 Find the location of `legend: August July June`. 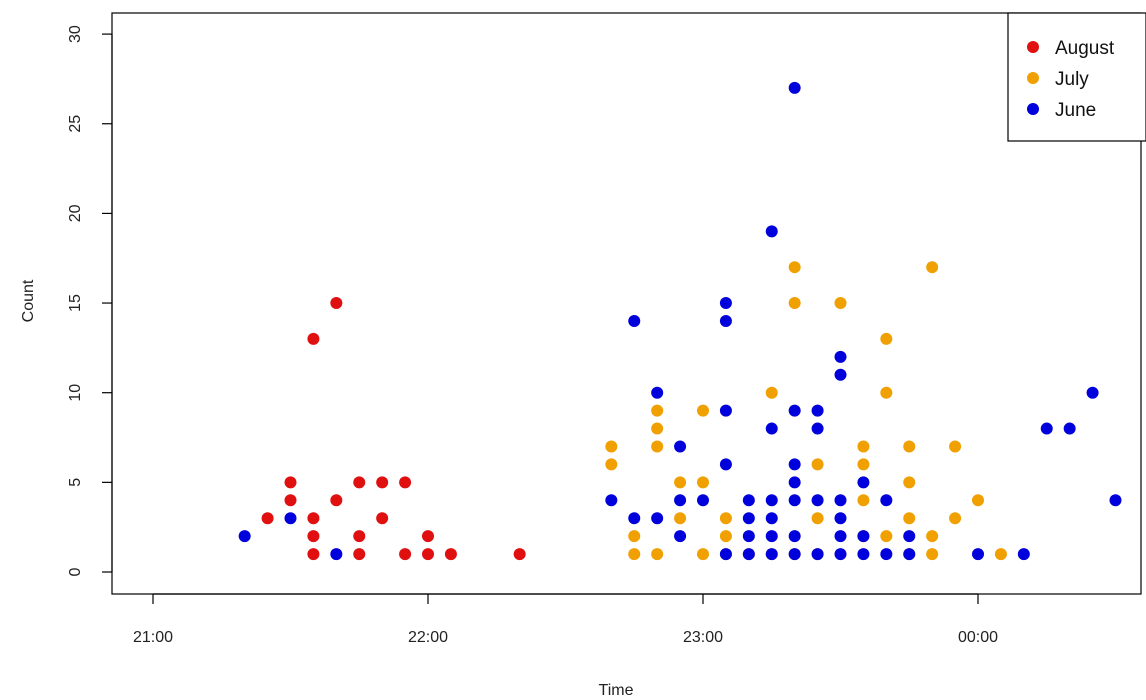

legend: August July June is located at coordinates (1076, 77).